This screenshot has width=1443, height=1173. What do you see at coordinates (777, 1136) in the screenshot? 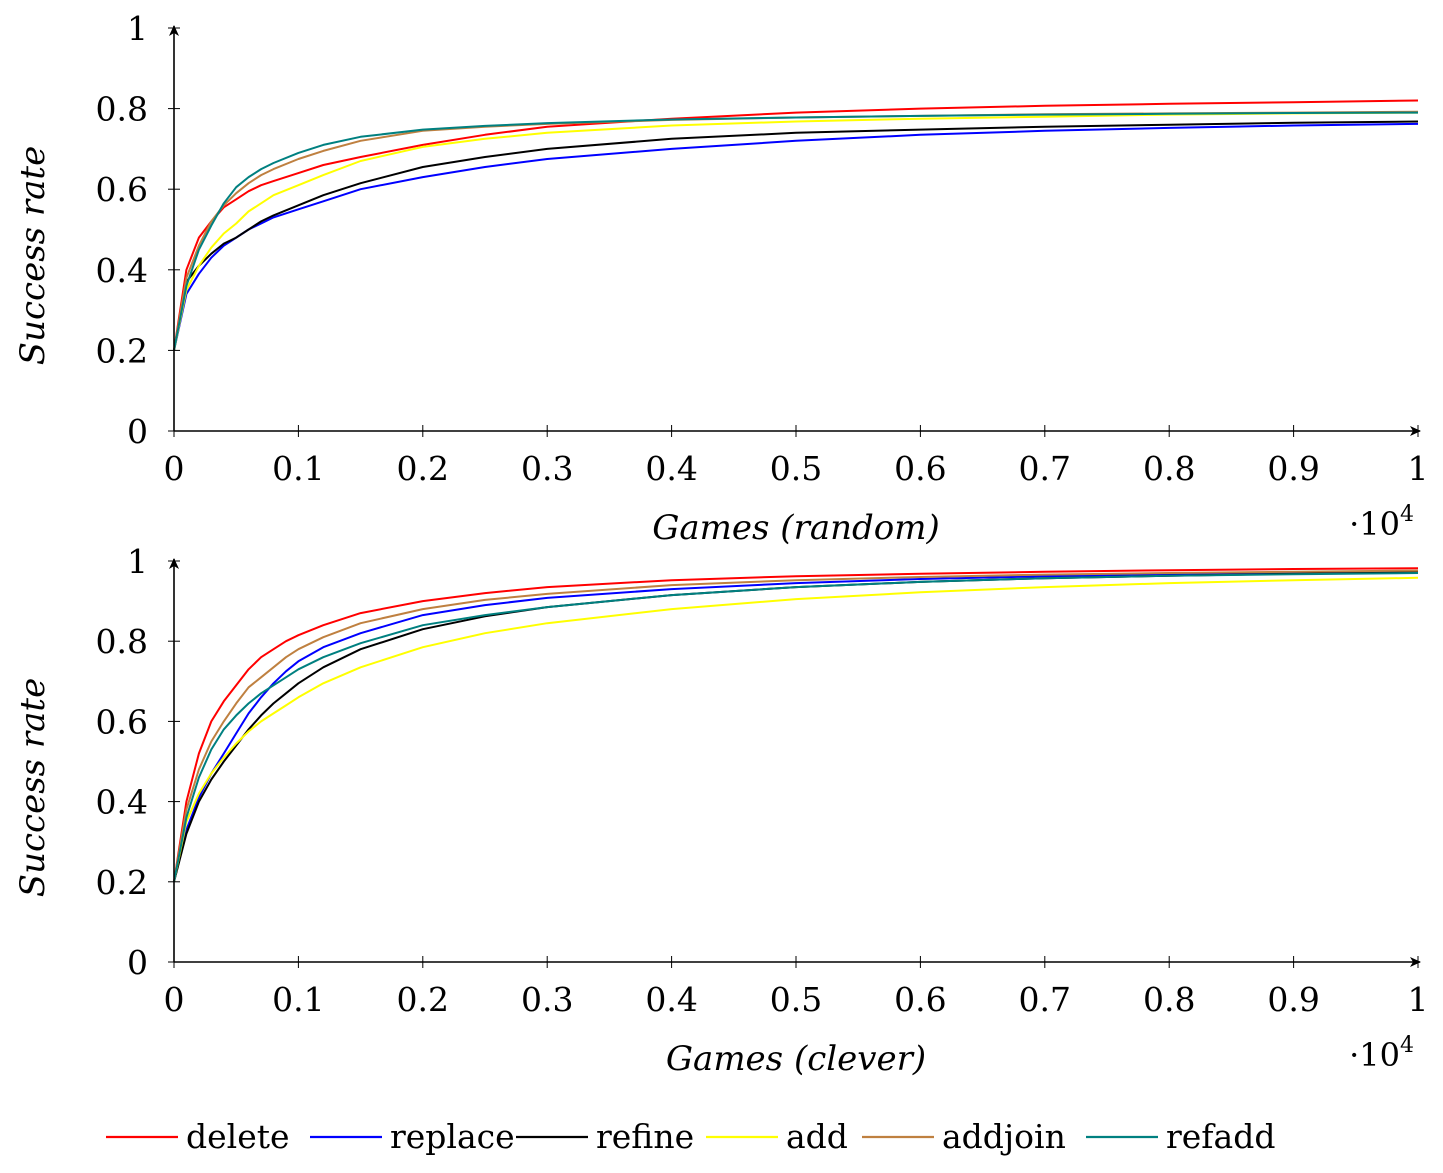
I see `legend-item-add: add` at bounding box center [777, 1136].